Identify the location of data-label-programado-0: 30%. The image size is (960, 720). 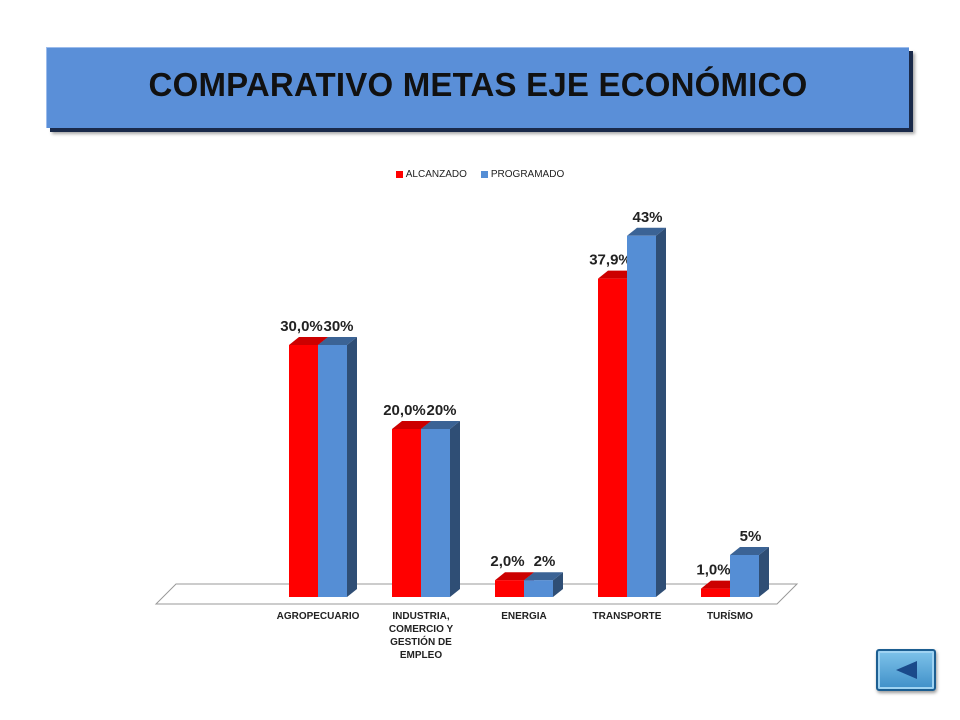
(338, 326).